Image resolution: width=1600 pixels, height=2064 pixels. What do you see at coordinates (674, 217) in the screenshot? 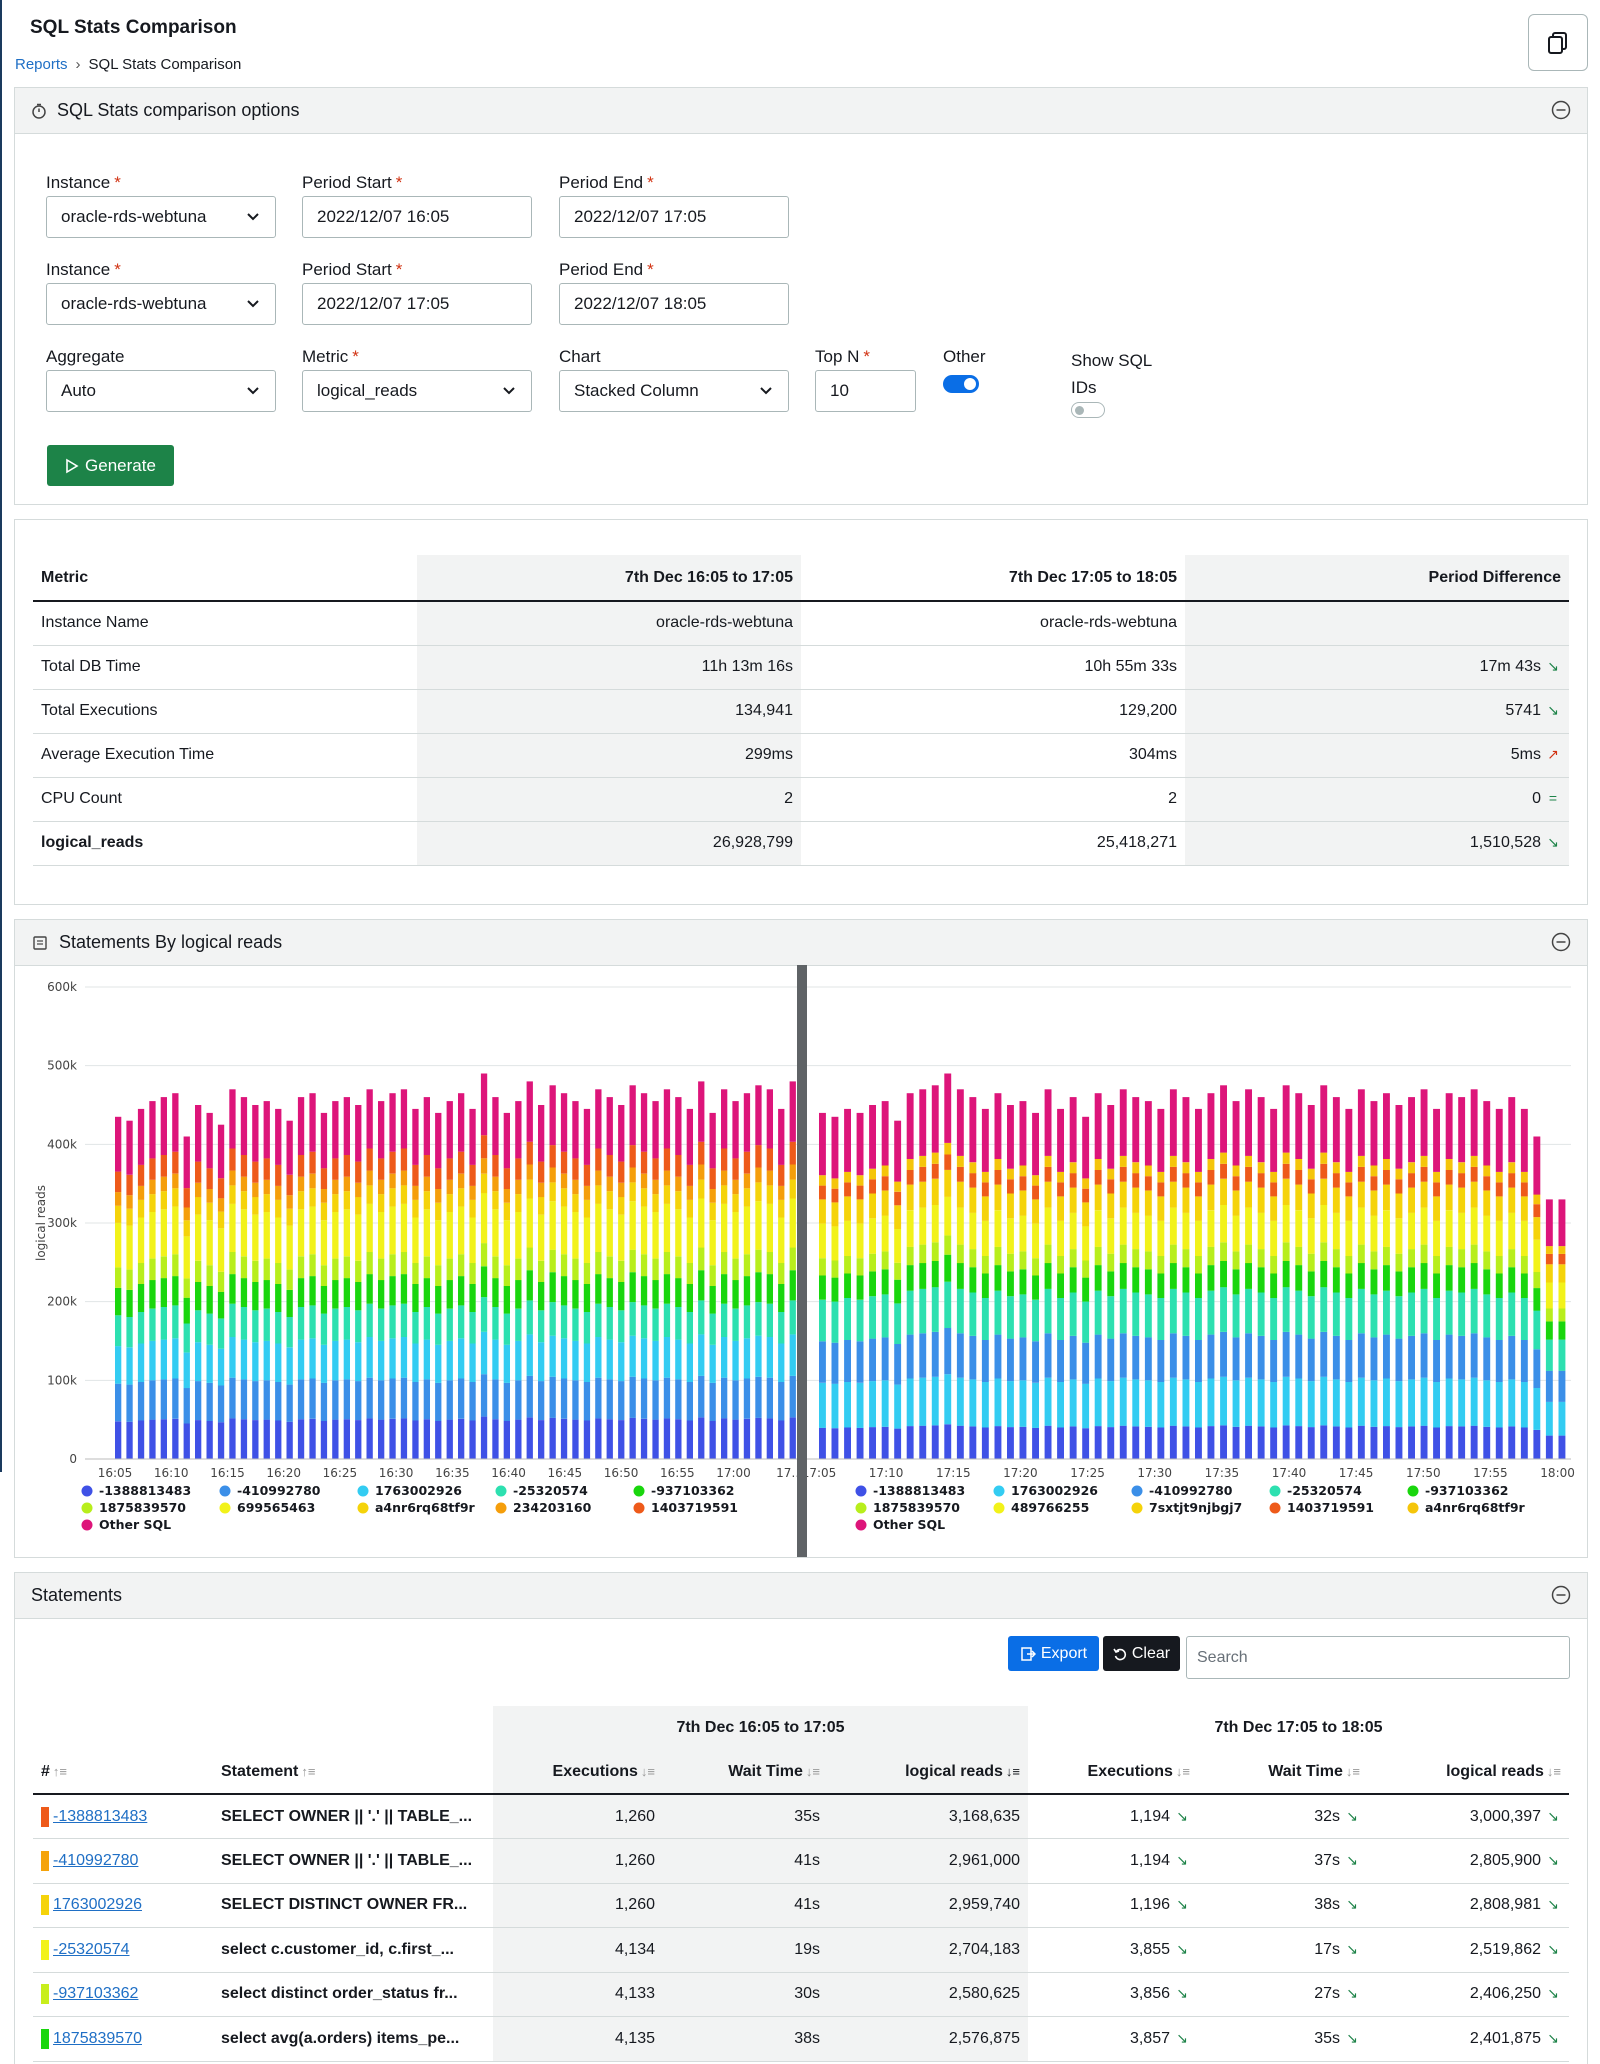
I see `period-end-1-input: 2022/12/07 17:05` at bounding box center [674, 217].